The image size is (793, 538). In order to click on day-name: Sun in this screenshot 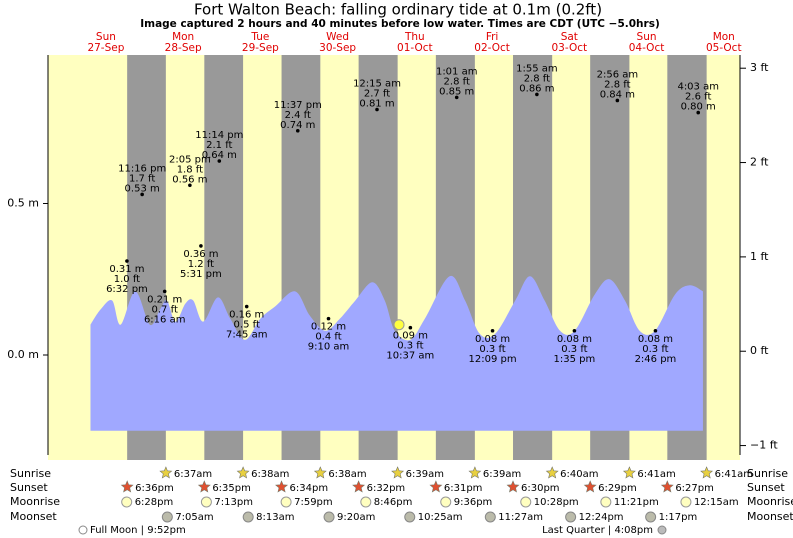, I will do `click(647, 37)`.